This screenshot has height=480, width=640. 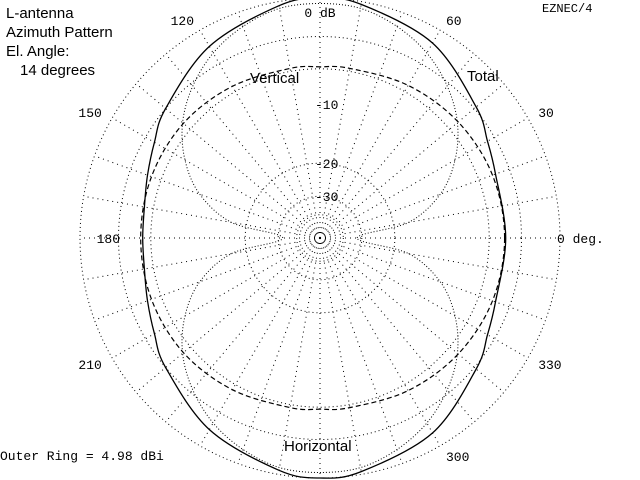 I want to click on series-label-horizontal: Horizontal, so click(x=318, y=446).